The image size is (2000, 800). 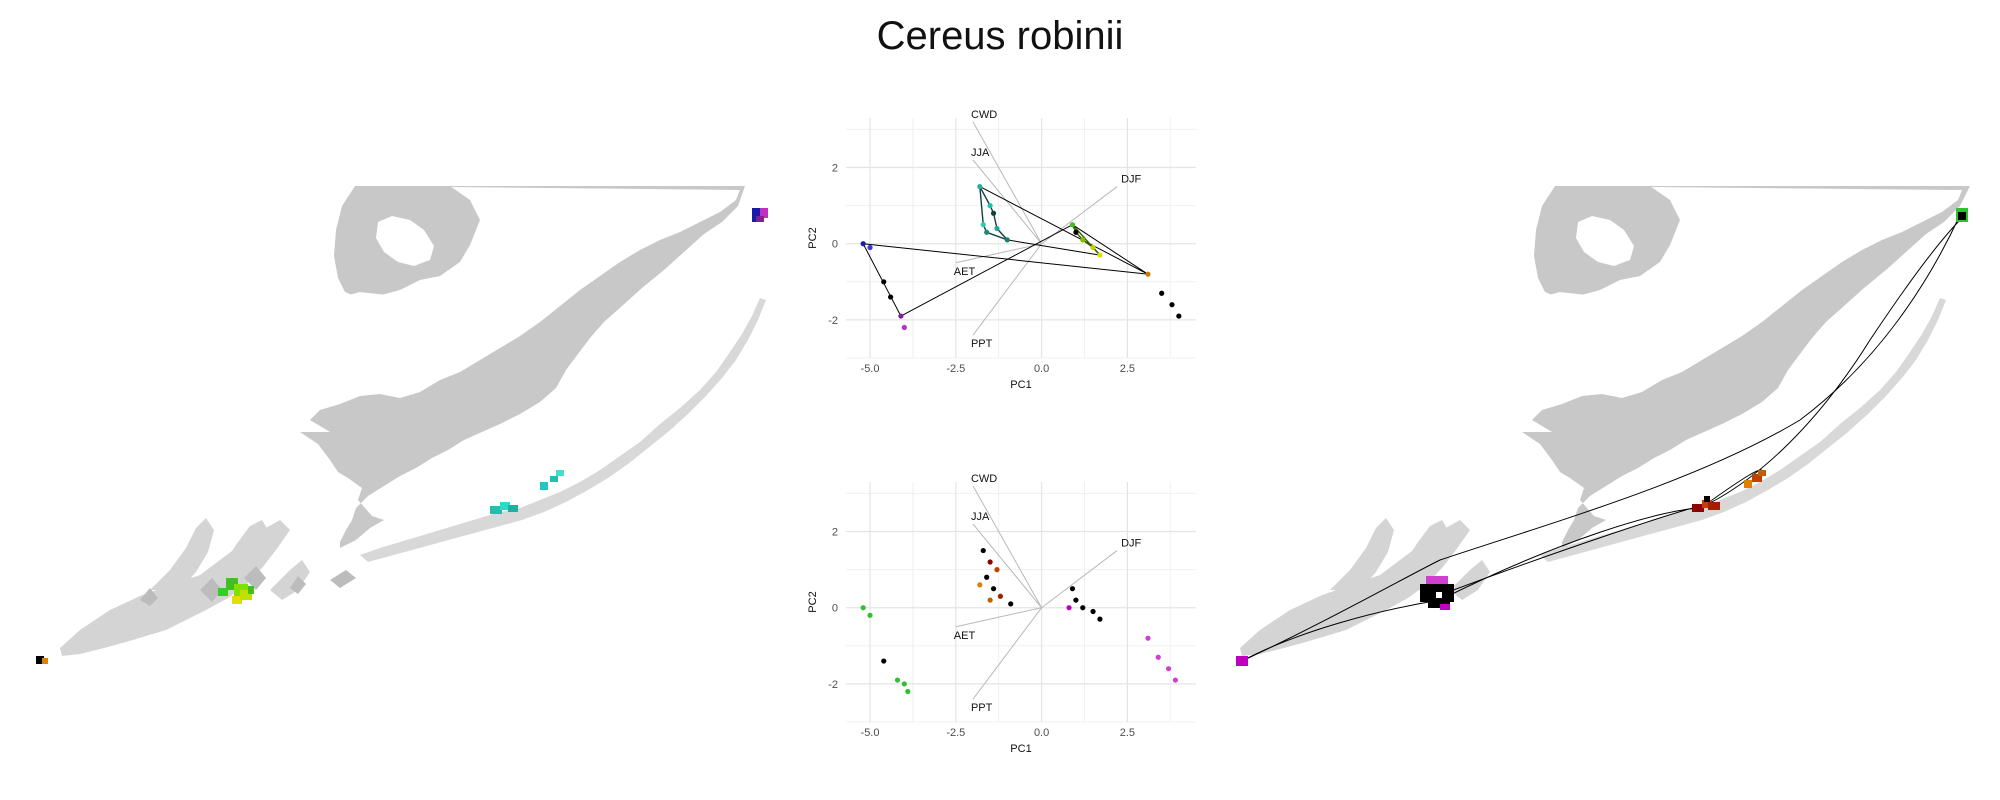 I want to click on vector-label: CWD, so click(x=984, y=479).